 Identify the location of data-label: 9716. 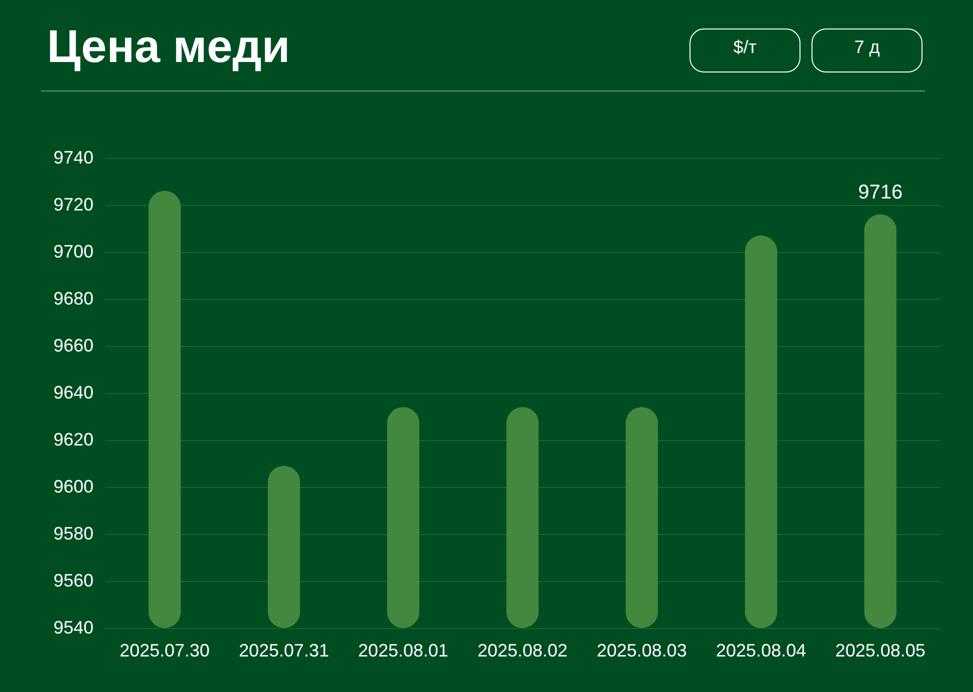
(880, 192).